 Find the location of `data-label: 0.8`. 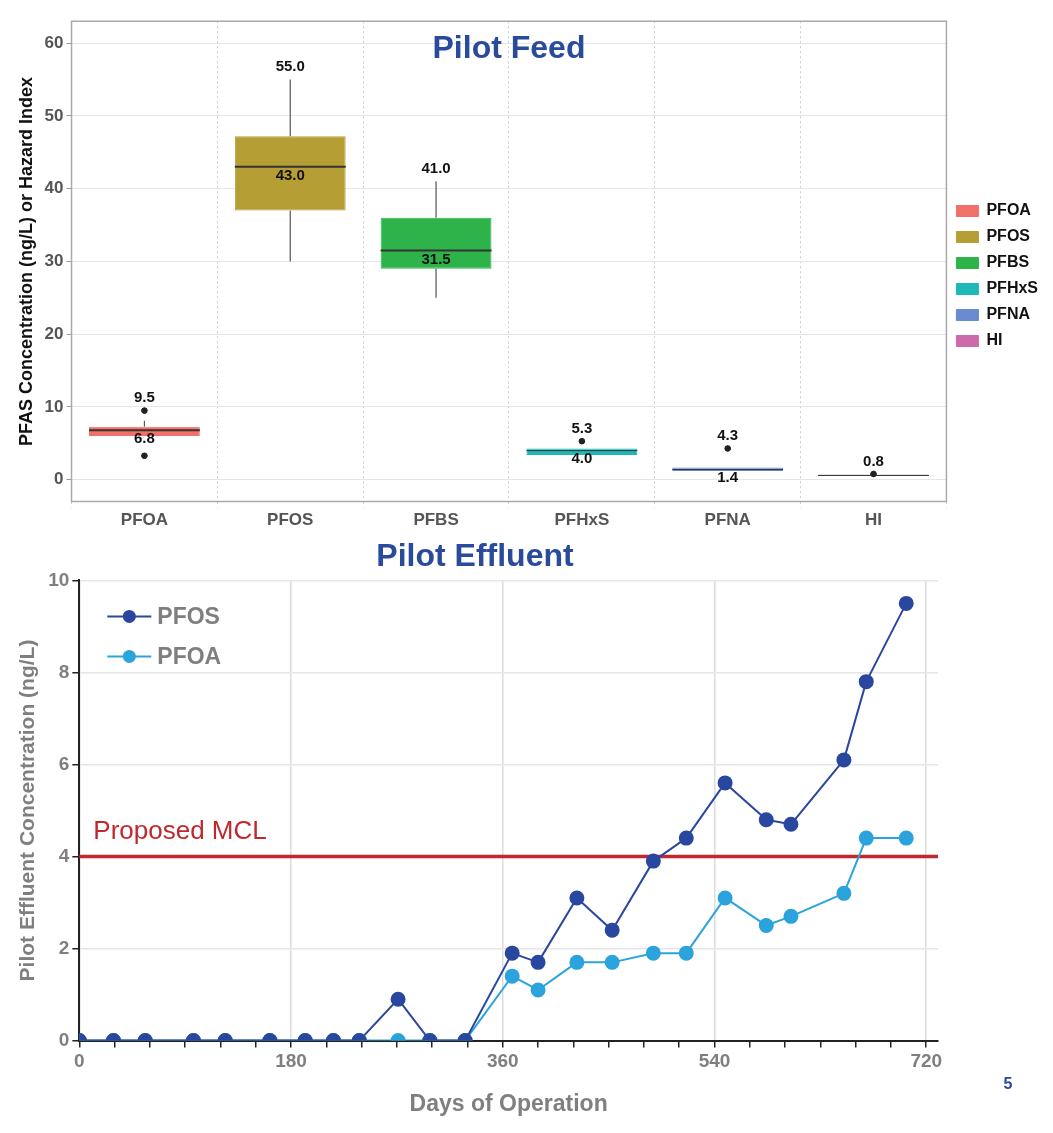

data-label: 0.8 is located at coordinates (873, 460).